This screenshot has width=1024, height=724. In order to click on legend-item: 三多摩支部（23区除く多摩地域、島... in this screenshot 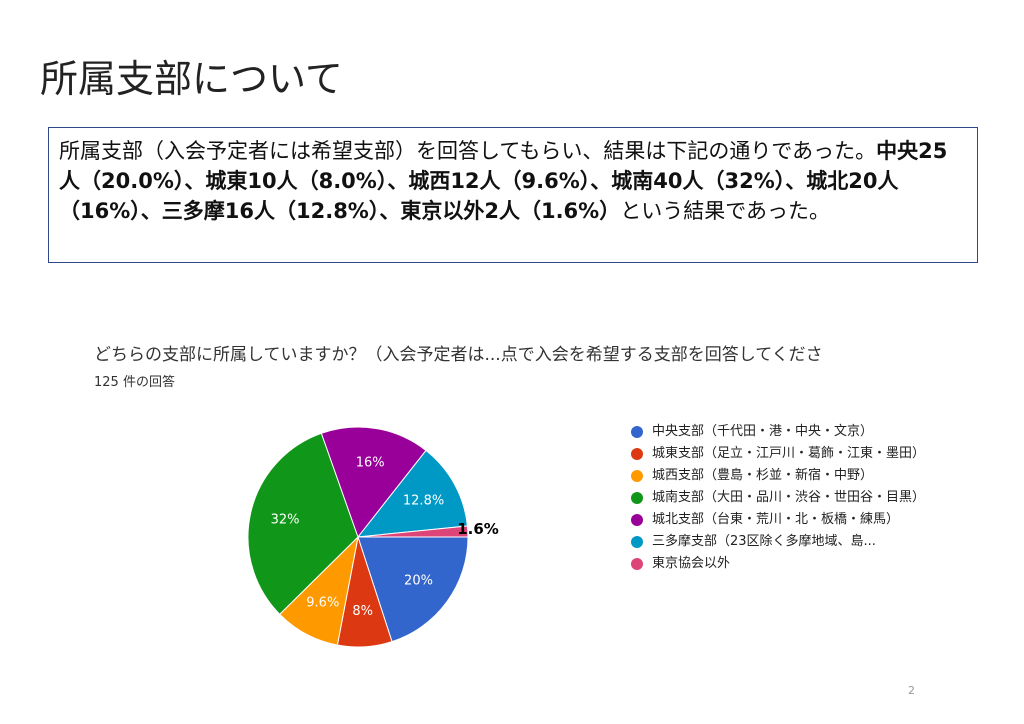, I will do `click(775, 542)`.